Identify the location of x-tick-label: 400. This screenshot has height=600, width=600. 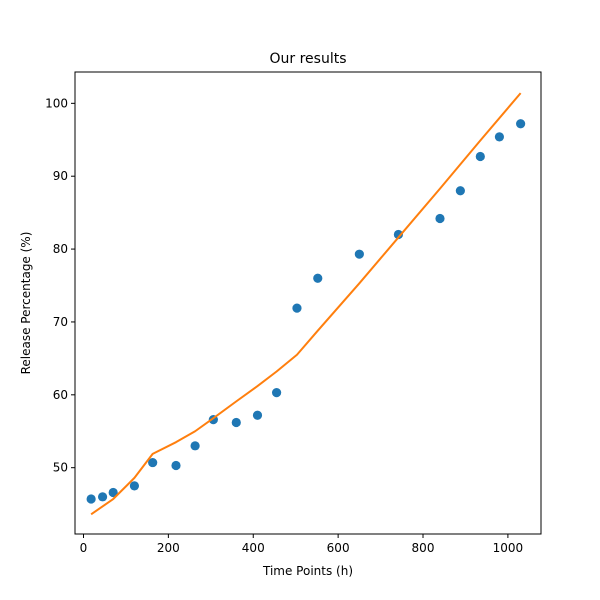
(253, 548).